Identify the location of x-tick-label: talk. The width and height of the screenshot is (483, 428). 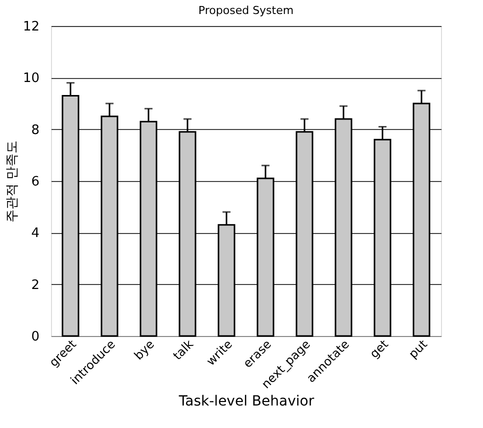
(183, 350).